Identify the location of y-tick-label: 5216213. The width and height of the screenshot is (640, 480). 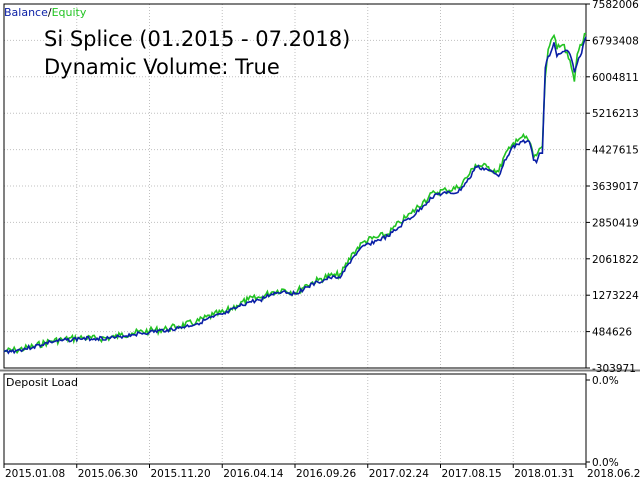
(615, 114).